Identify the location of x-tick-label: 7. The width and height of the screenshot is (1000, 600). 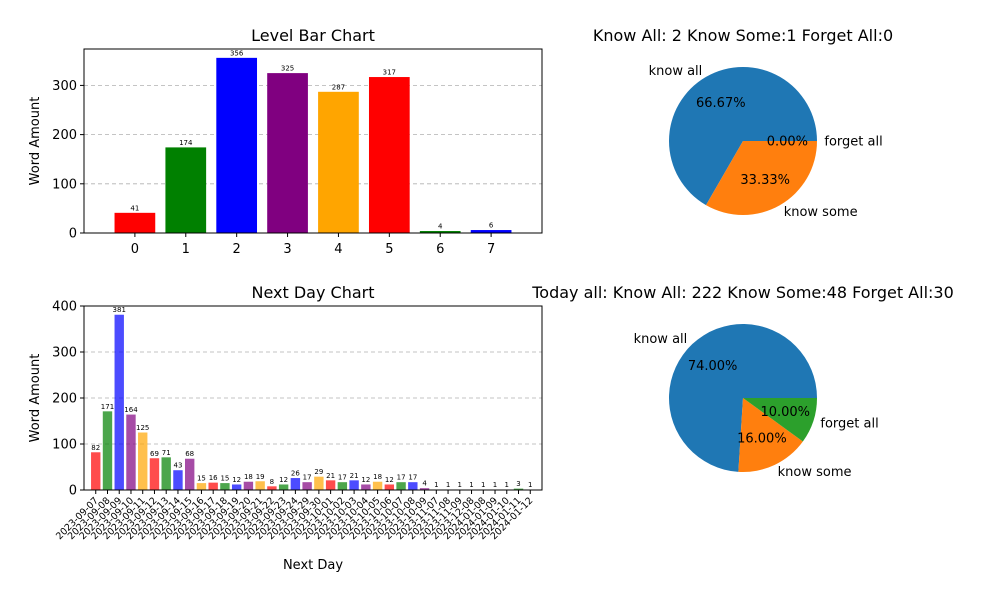
(491, 249).